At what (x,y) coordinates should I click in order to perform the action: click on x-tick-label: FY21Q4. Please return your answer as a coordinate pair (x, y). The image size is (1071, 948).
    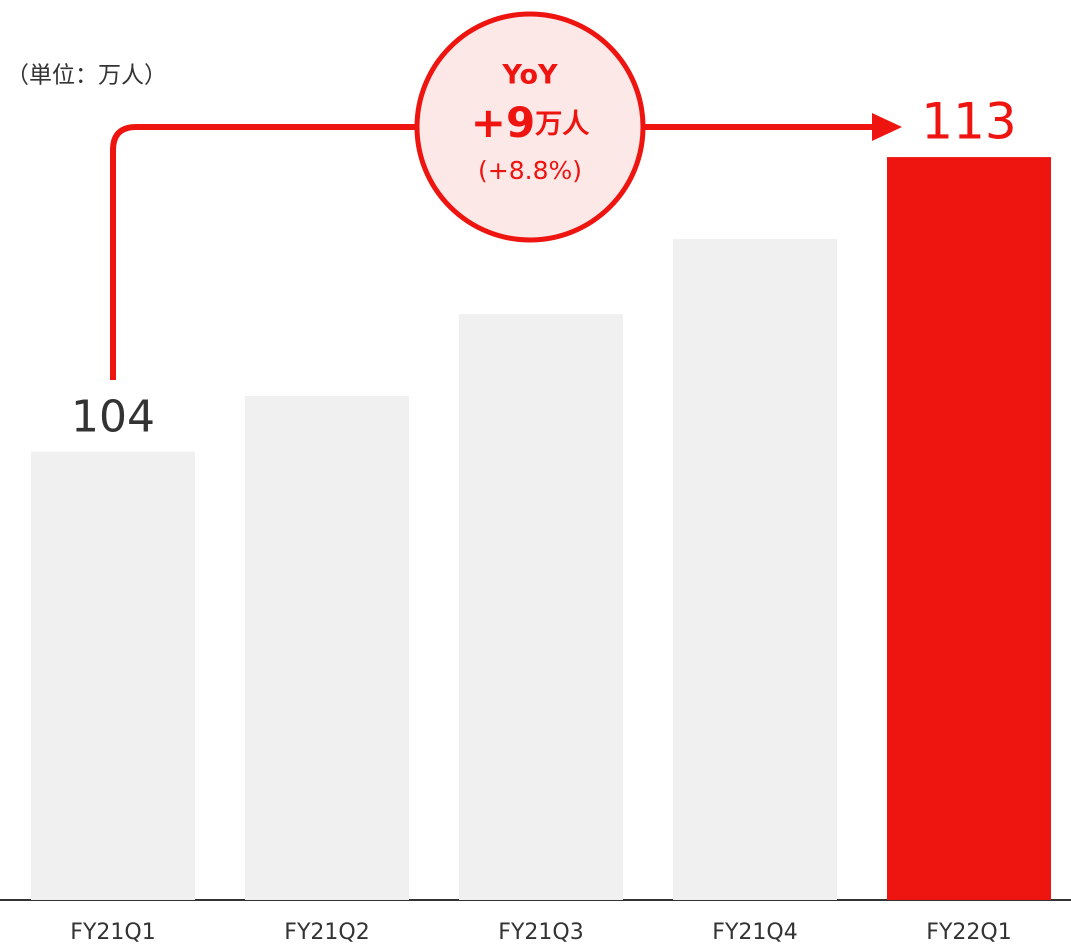
    Looking at the image, I should click on (754, 932).